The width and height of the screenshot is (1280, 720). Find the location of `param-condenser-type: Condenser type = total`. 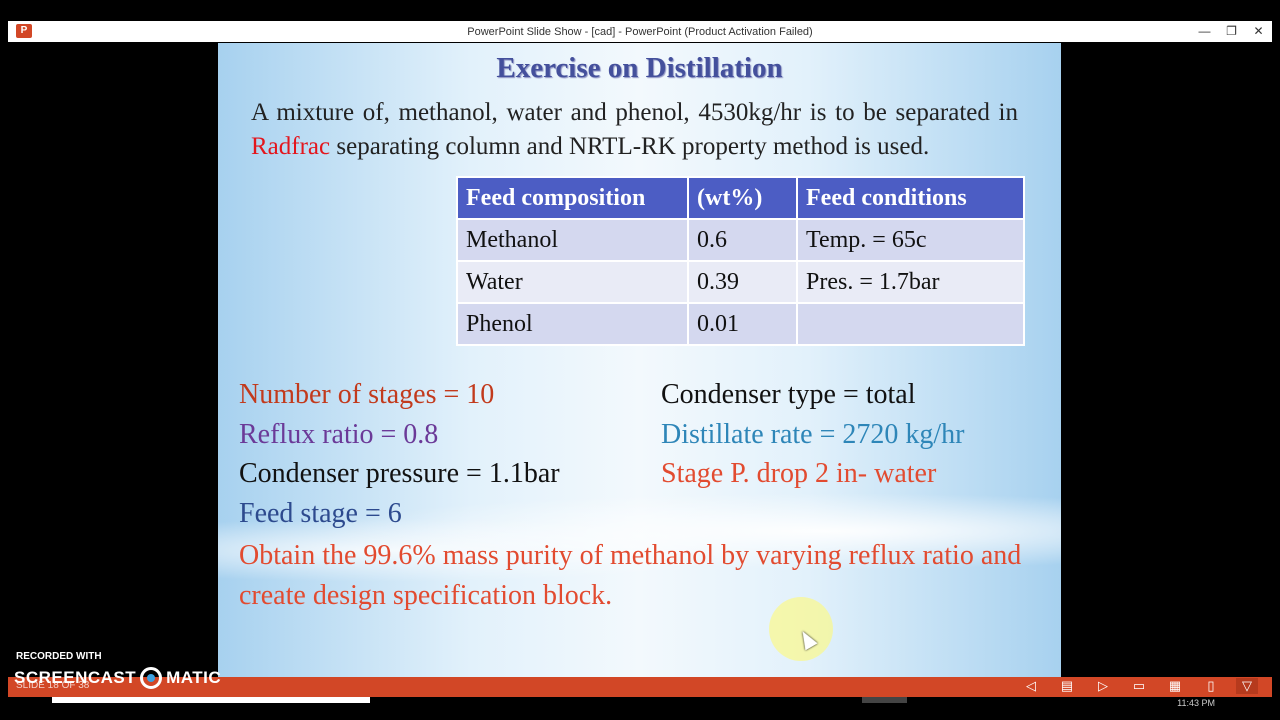

param-condenser-type: Condenser type = total is located at coordinates (788, 394).